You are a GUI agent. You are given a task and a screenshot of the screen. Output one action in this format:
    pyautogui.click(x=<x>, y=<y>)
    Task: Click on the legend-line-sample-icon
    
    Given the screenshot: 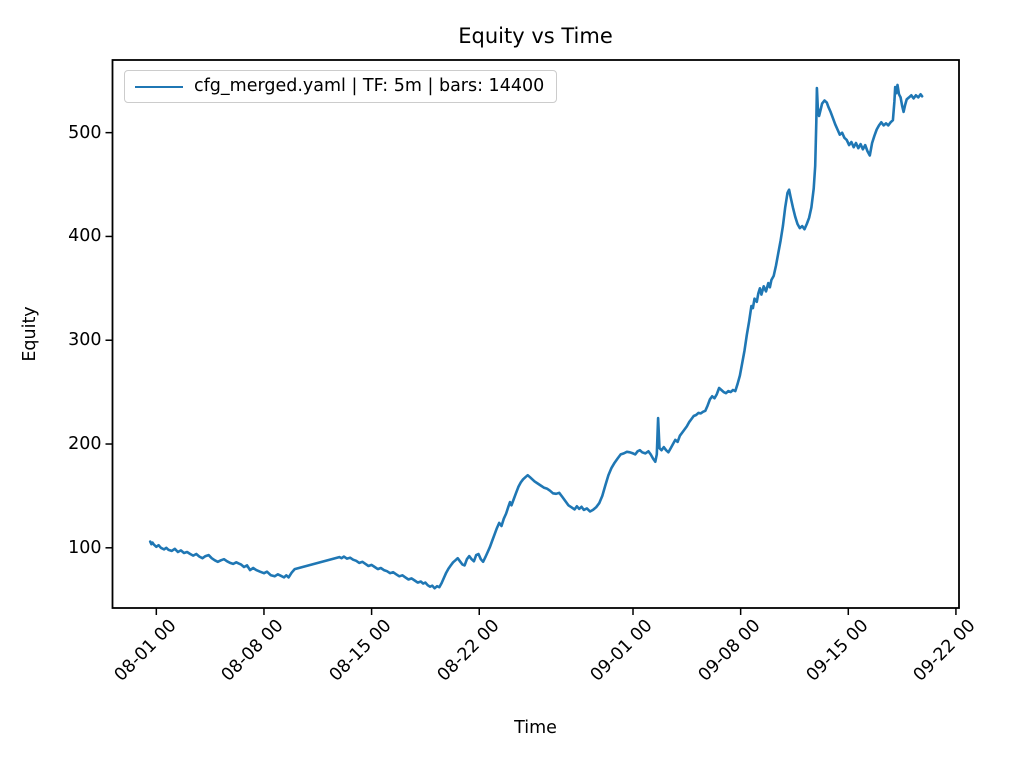 What is the action you would take?
    pyautogui.click(x=159, y=86)
    